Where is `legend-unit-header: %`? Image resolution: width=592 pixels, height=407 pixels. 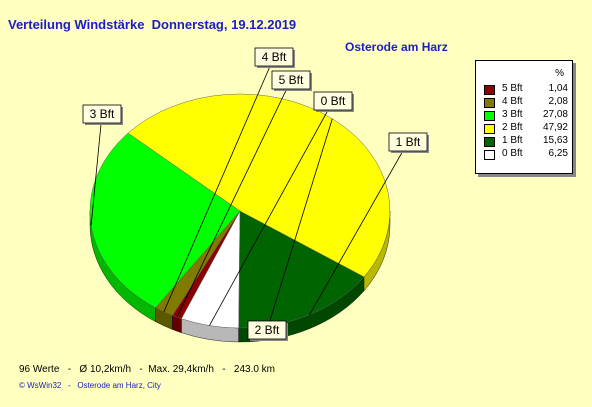 legend-unit-header: % is located at coordinates (559, 73).